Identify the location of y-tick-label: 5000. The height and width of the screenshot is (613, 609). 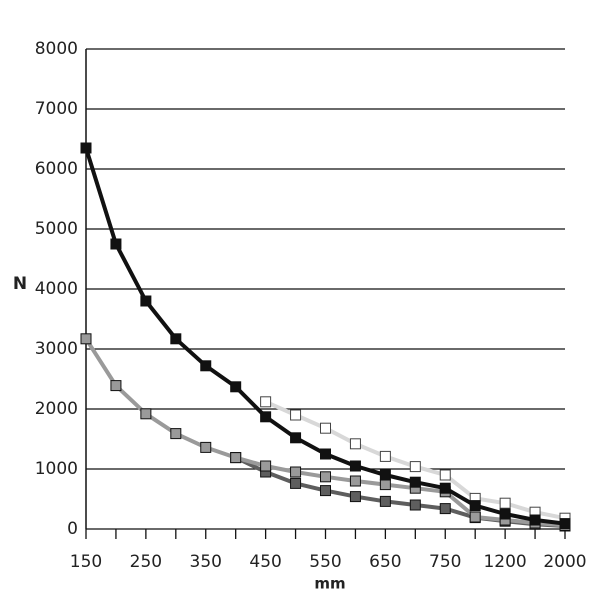
(56, 229).